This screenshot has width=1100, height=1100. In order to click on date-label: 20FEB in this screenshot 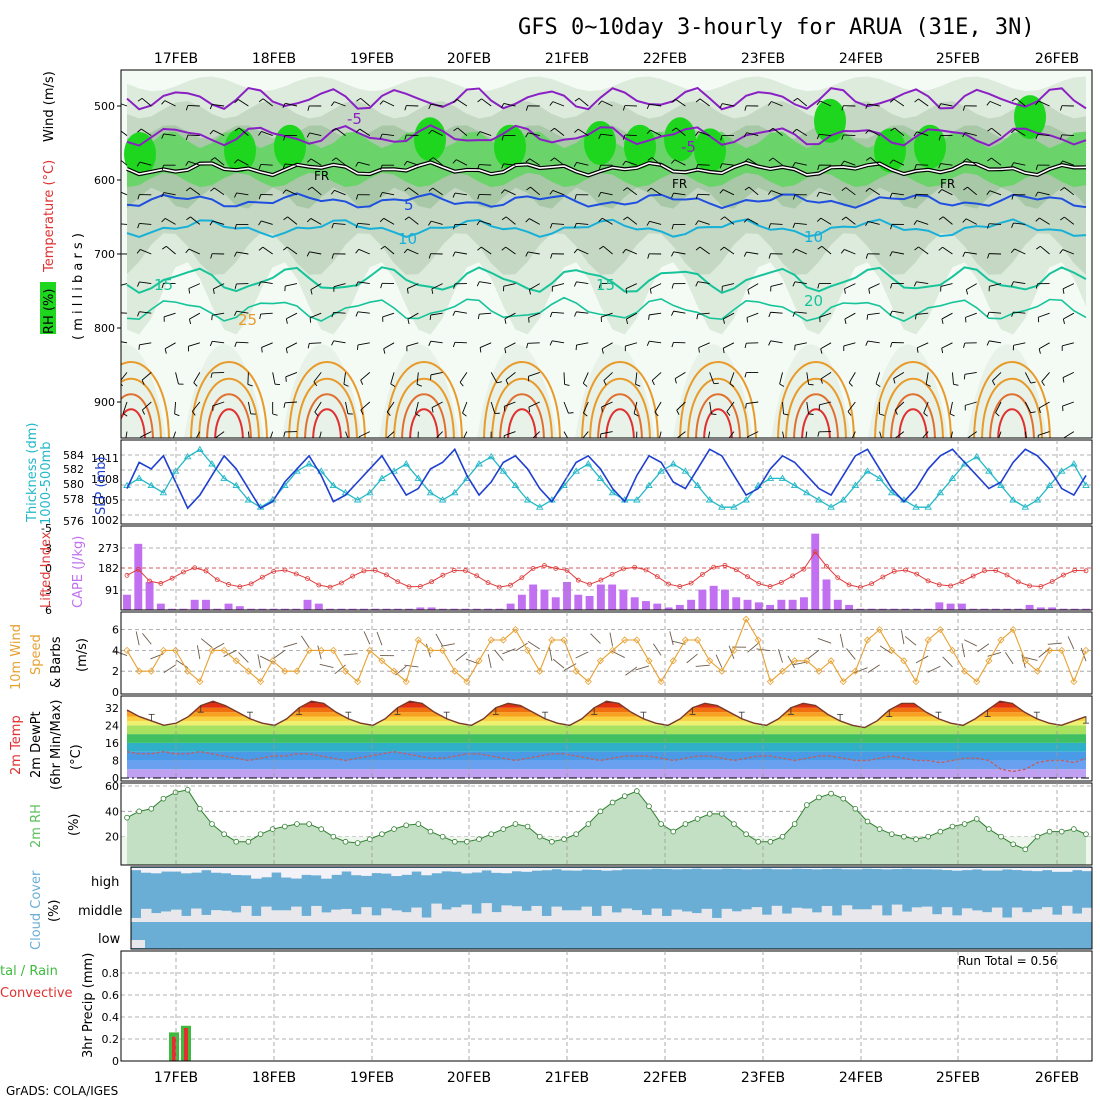, I will do `click(469, 1078)`.